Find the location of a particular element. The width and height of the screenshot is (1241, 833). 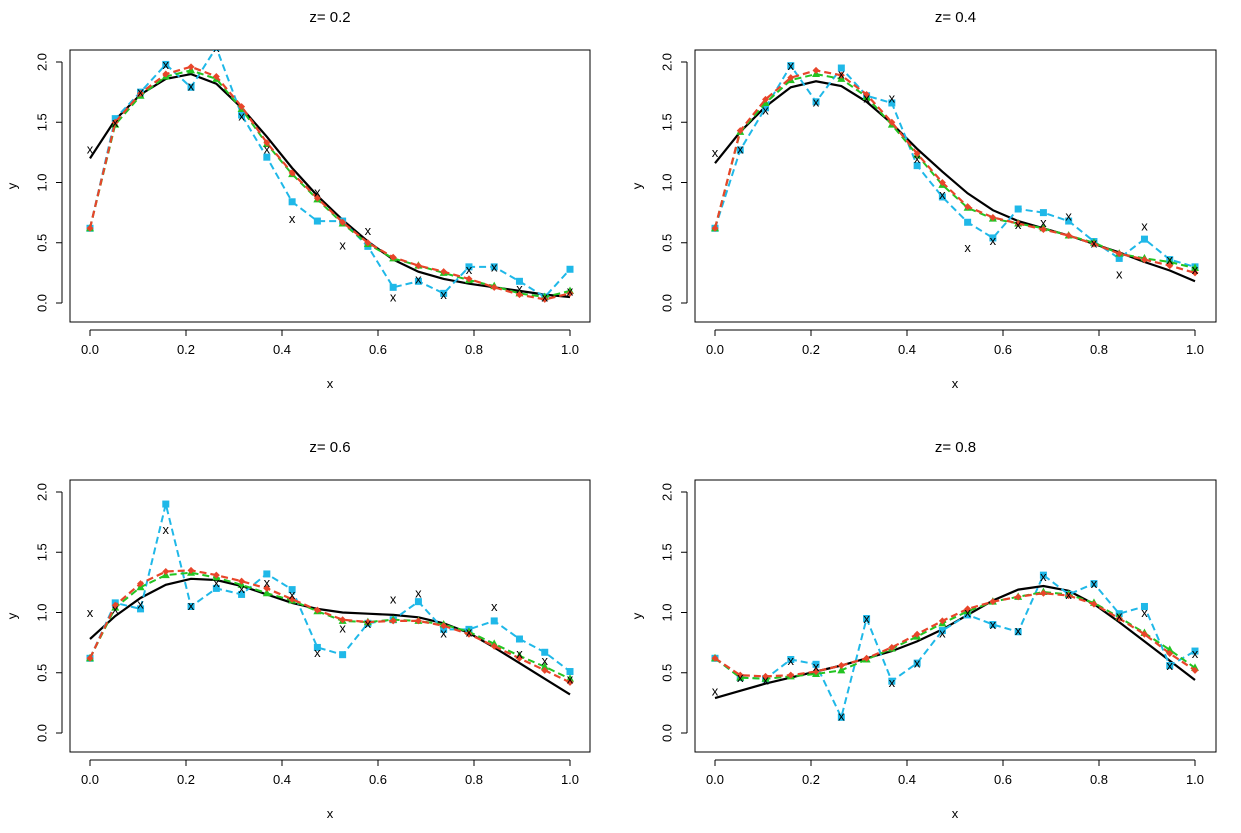

y-tick-label: 2.0 is located at coordinates (667, 62).